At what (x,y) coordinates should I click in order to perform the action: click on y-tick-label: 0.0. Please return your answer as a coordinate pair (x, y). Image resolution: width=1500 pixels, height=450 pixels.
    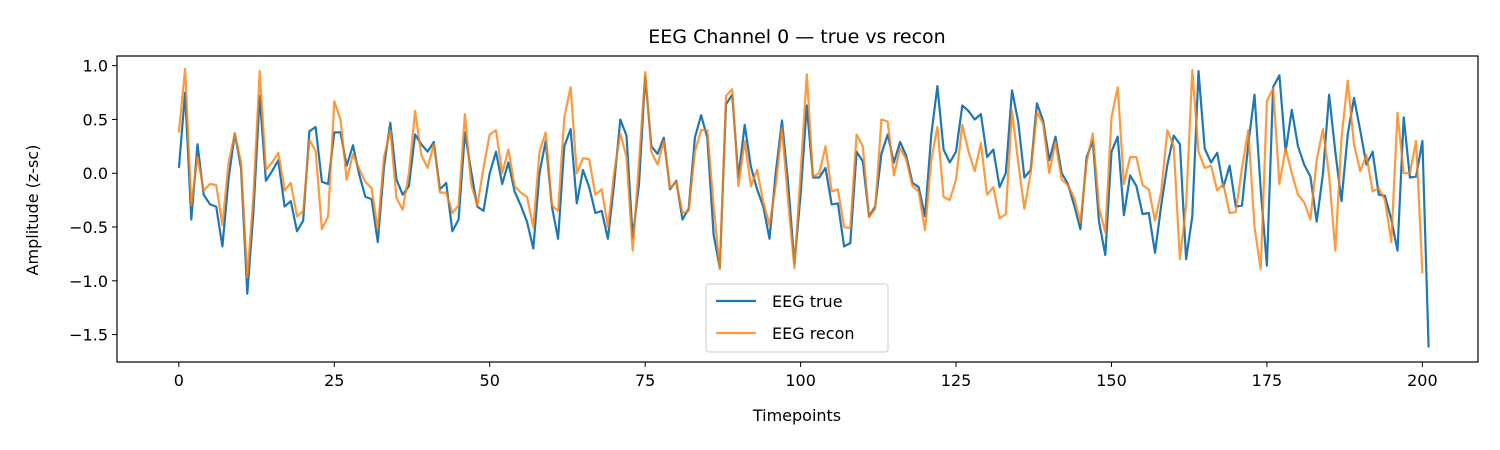
    Looking at the image, I should click on (95, 173).